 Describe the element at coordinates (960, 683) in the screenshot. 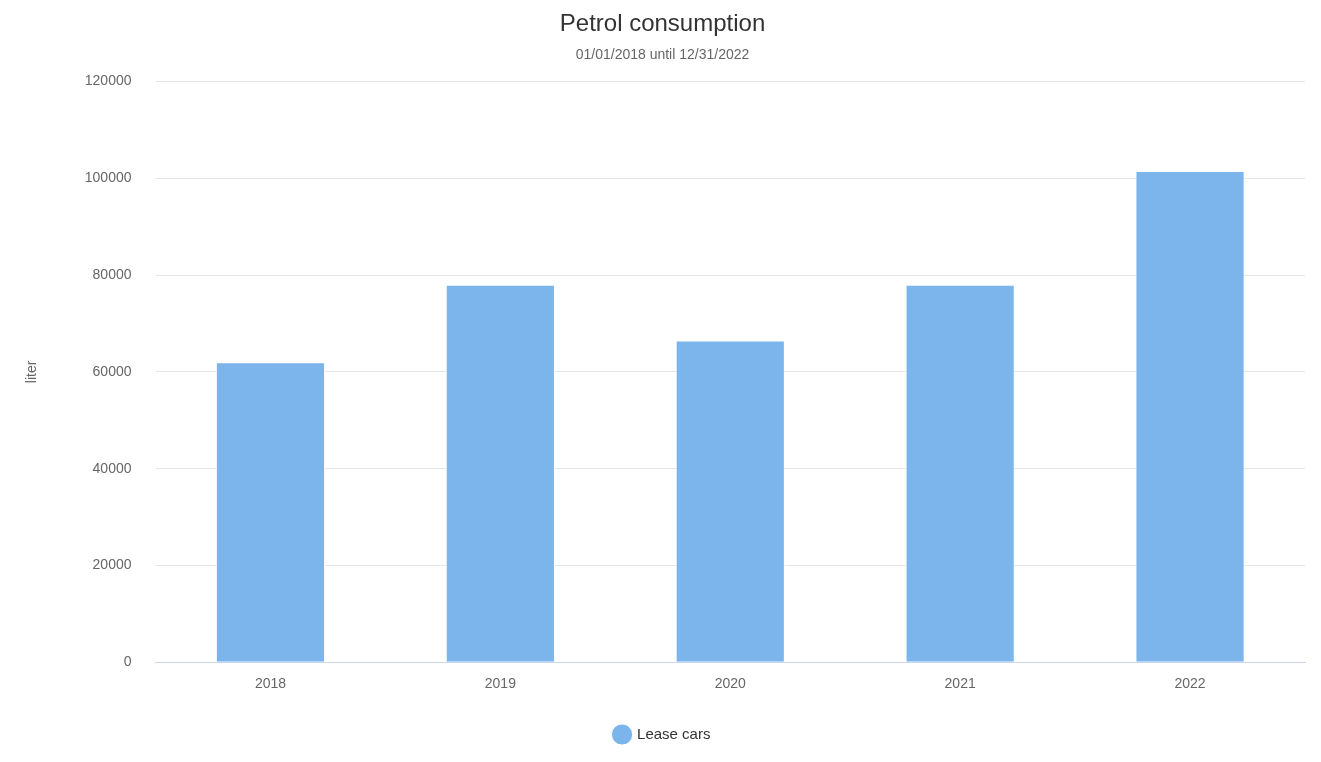

I see `x-tick-label: 2021` at that location.